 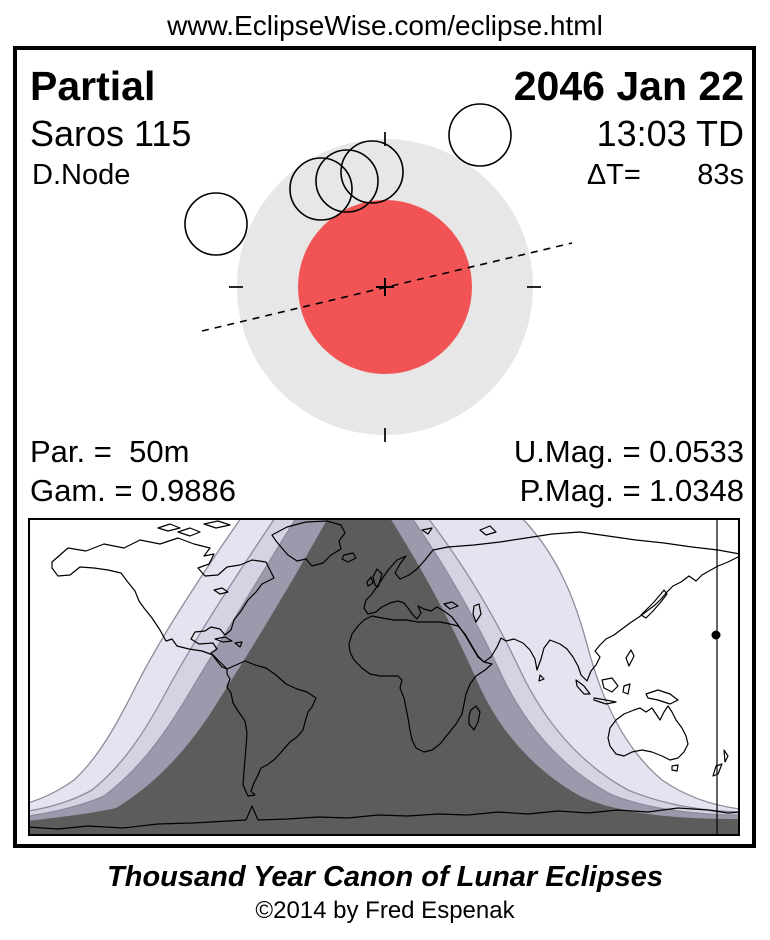 I want to click on moon-path-outlines, so click(x=348, y=179).